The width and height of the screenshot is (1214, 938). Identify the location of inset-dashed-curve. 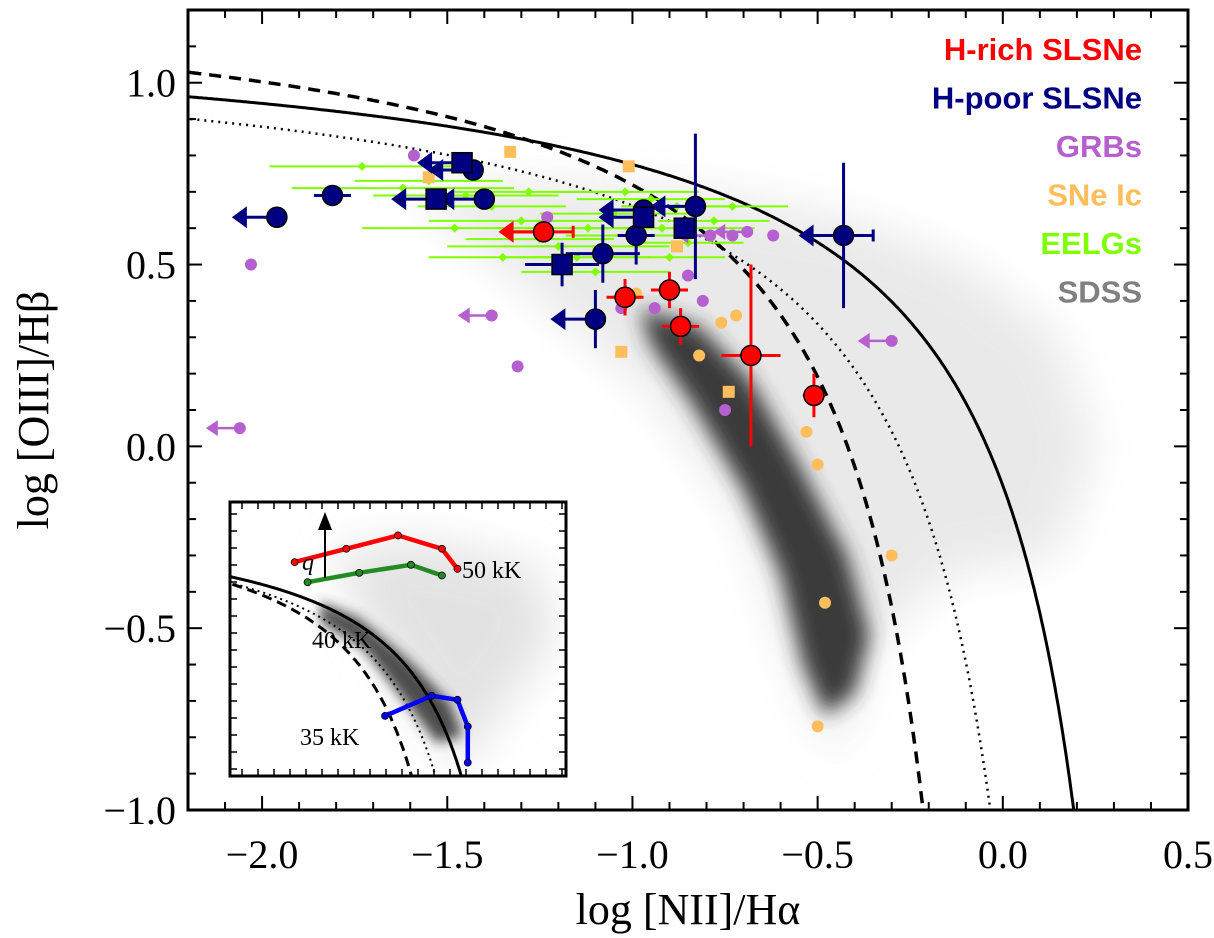
(322, 678).